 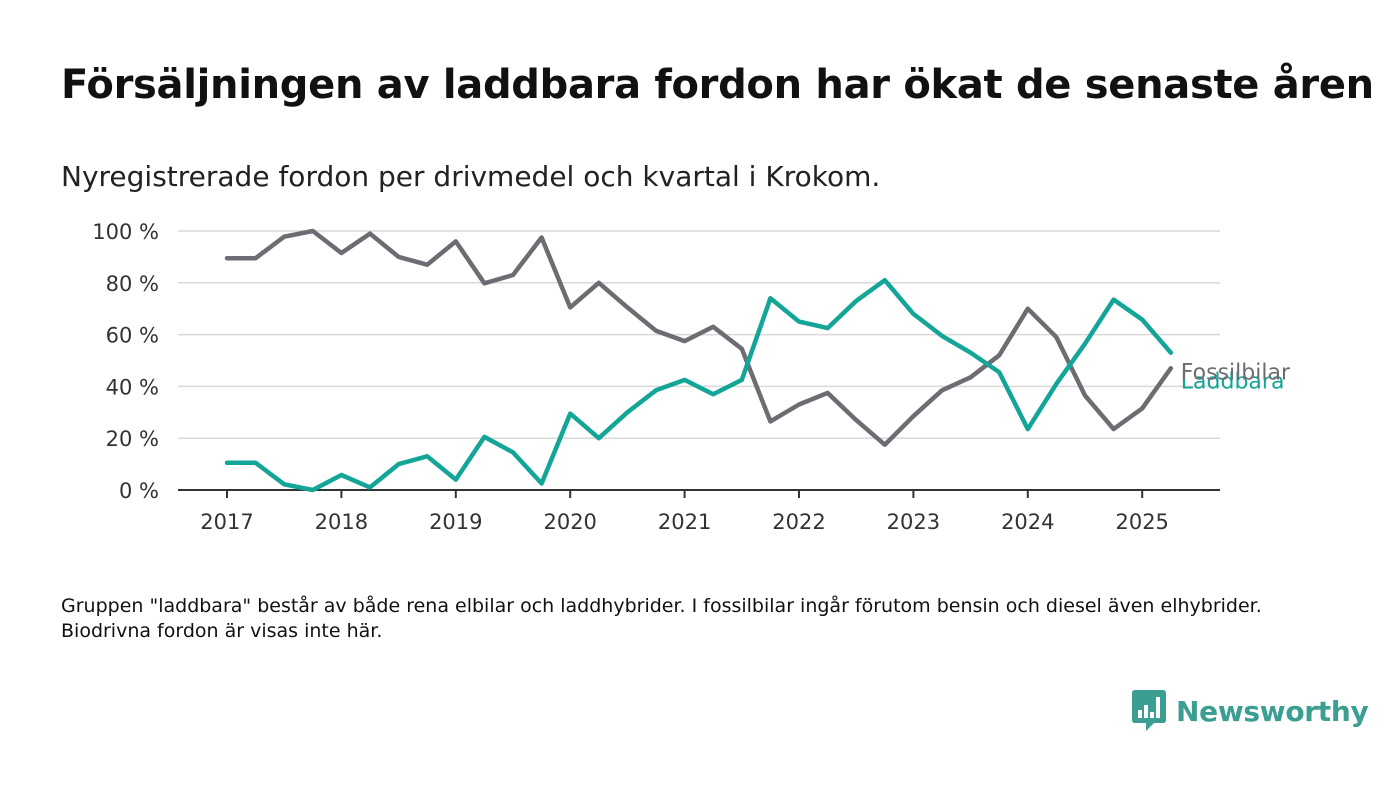 What do you see at coordinates (132, 336) in the screenshot?
I see `y-tick-label: 60 %` at bounding box center [132, 336].